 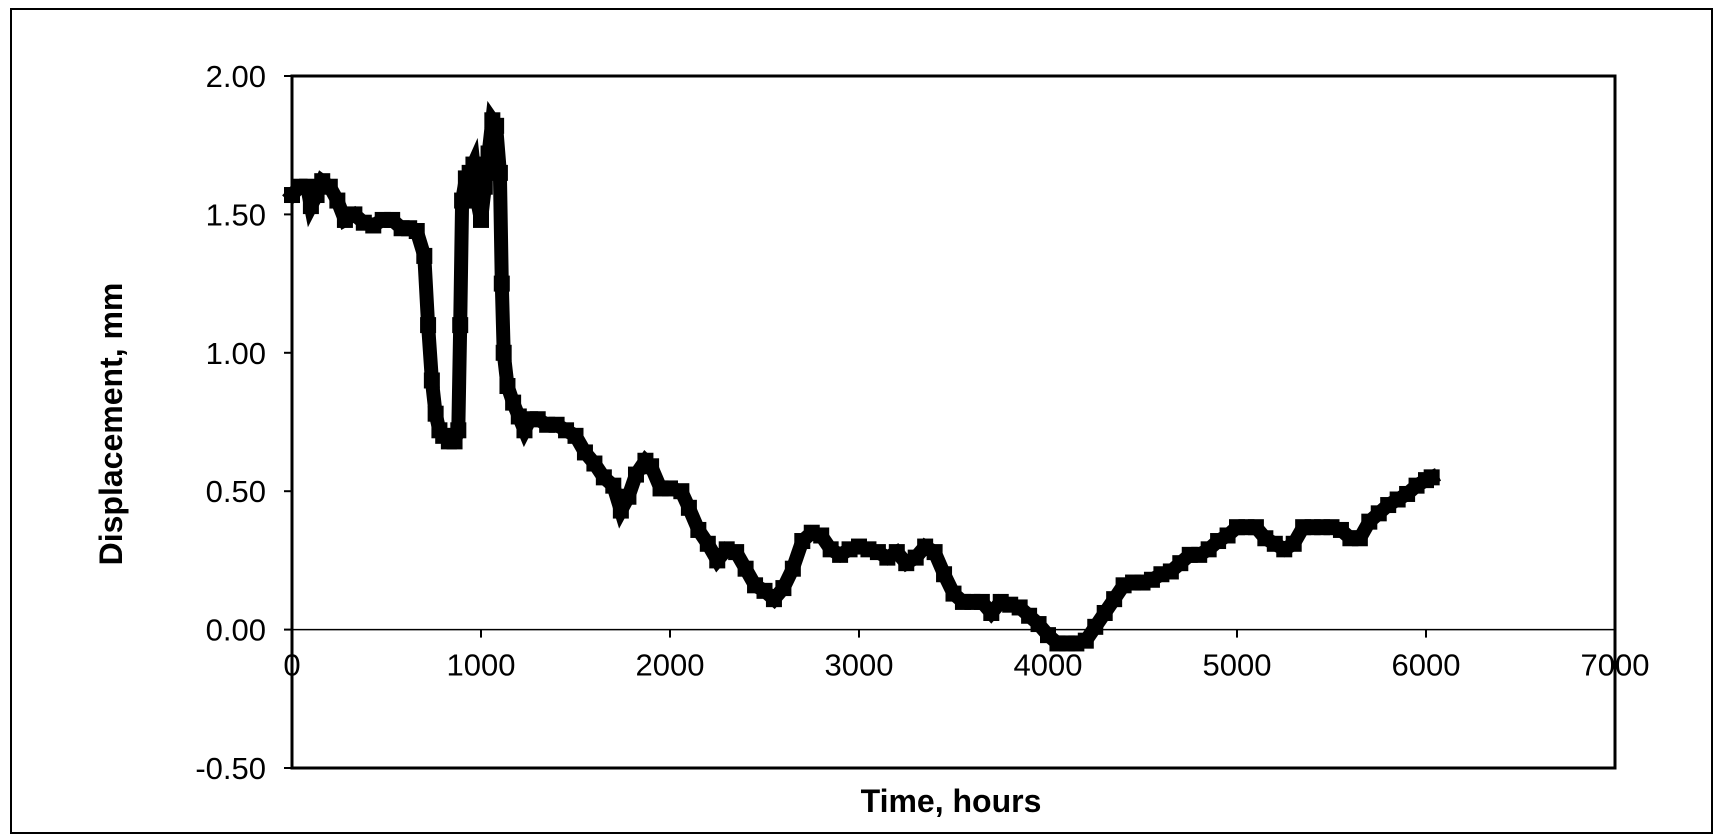 I want to click on x-tick-label: 0, so click(x=291, y=665).